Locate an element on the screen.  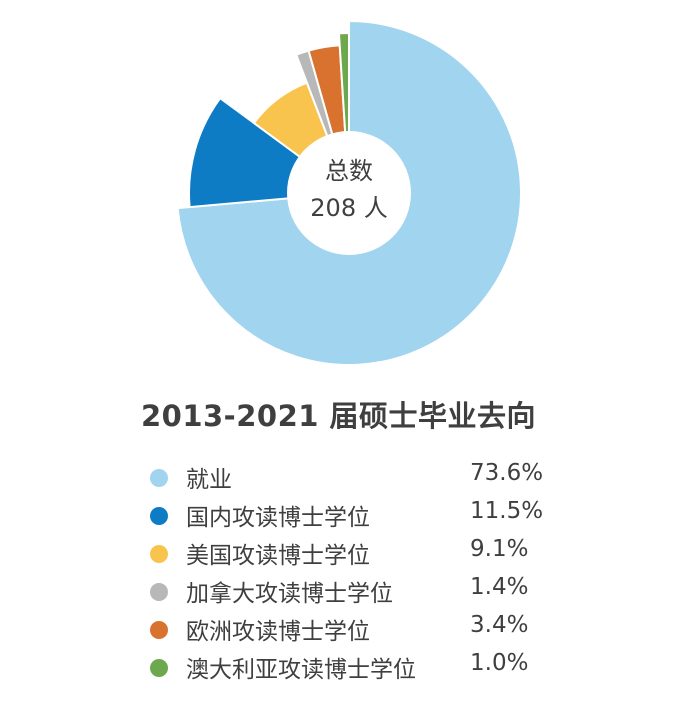
legend-item: 澳大利亚攻读博士学位 1.0% is located at coordinates (360, 667).